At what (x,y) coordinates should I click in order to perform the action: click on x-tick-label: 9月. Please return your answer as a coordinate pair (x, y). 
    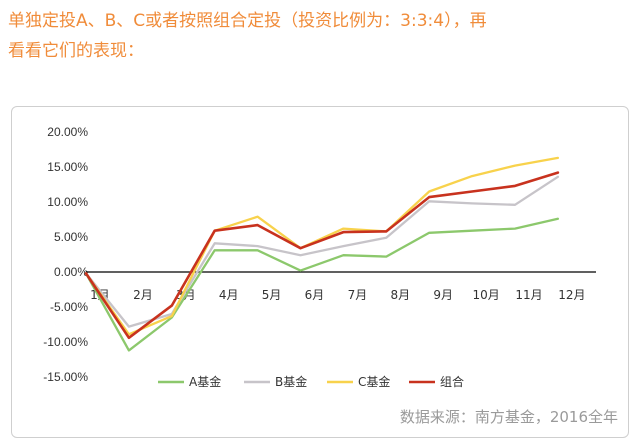
    Looking at the image, I should click on (443, 295).